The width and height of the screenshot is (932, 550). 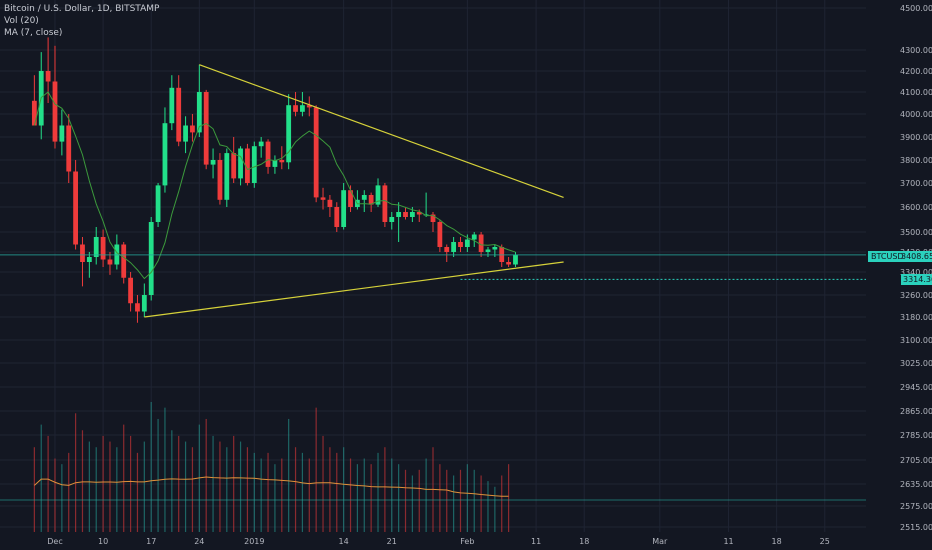 I want to click on y-tick-label: 2575.00, so click(x=916, y=506).